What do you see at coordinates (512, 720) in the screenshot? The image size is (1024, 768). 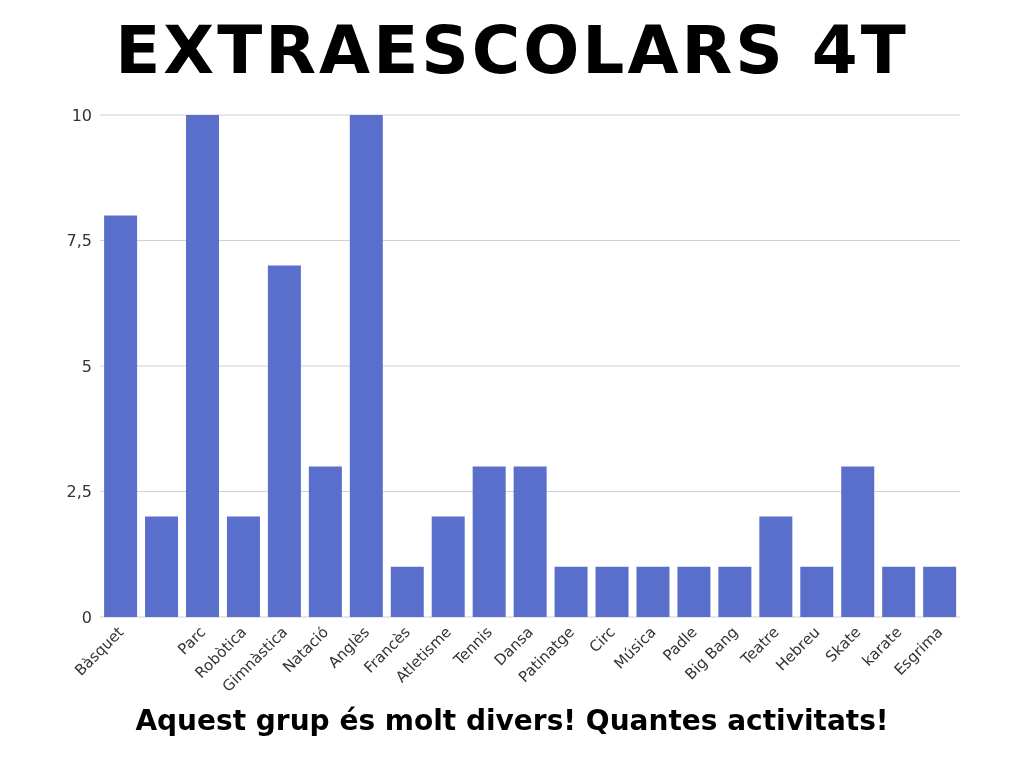 I see `text: Aquest grup és molt divers! Quantes activitats!` at bounding box center [512, 720].